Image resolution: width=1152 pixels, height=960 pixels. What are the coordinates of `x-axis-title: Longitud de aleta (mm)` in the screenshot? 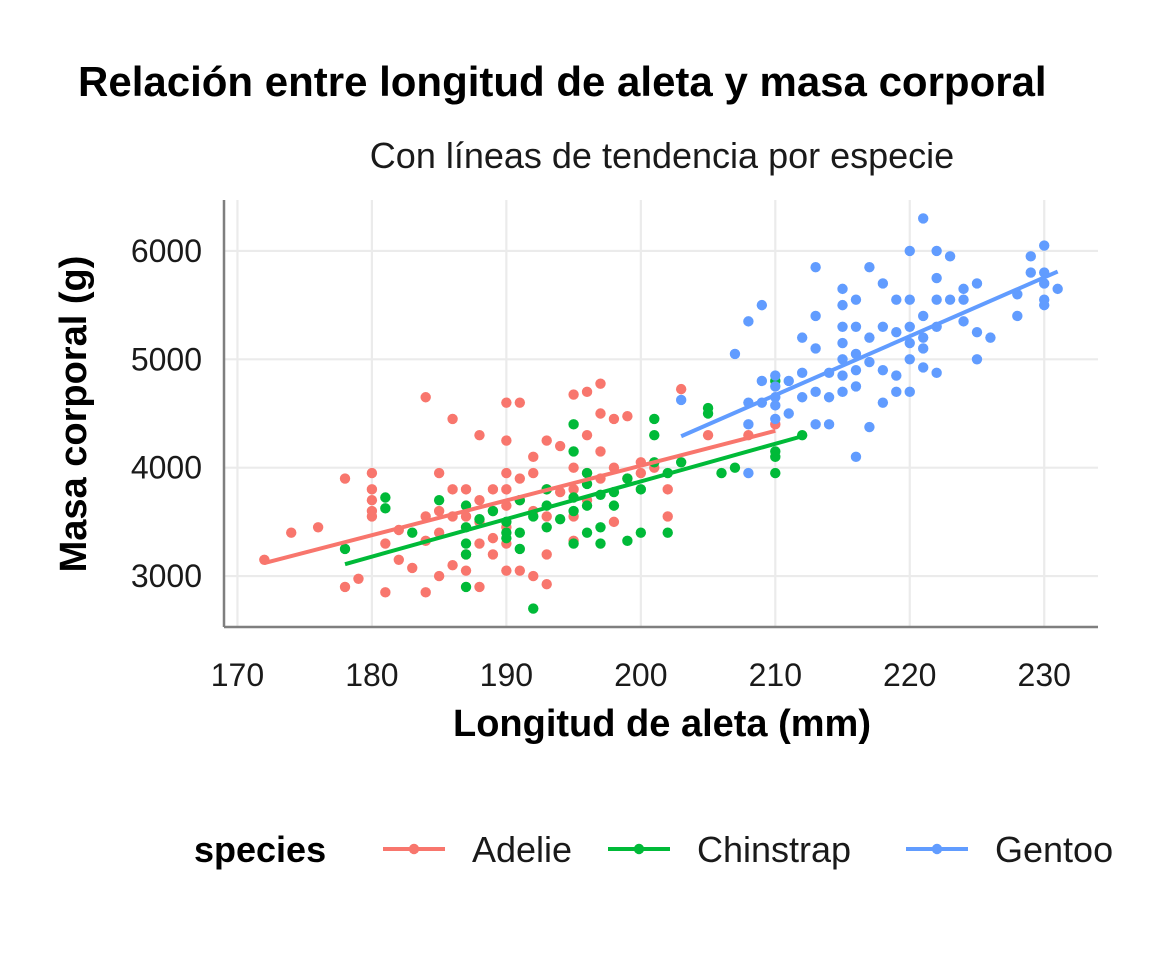 It's located at (662, 724).